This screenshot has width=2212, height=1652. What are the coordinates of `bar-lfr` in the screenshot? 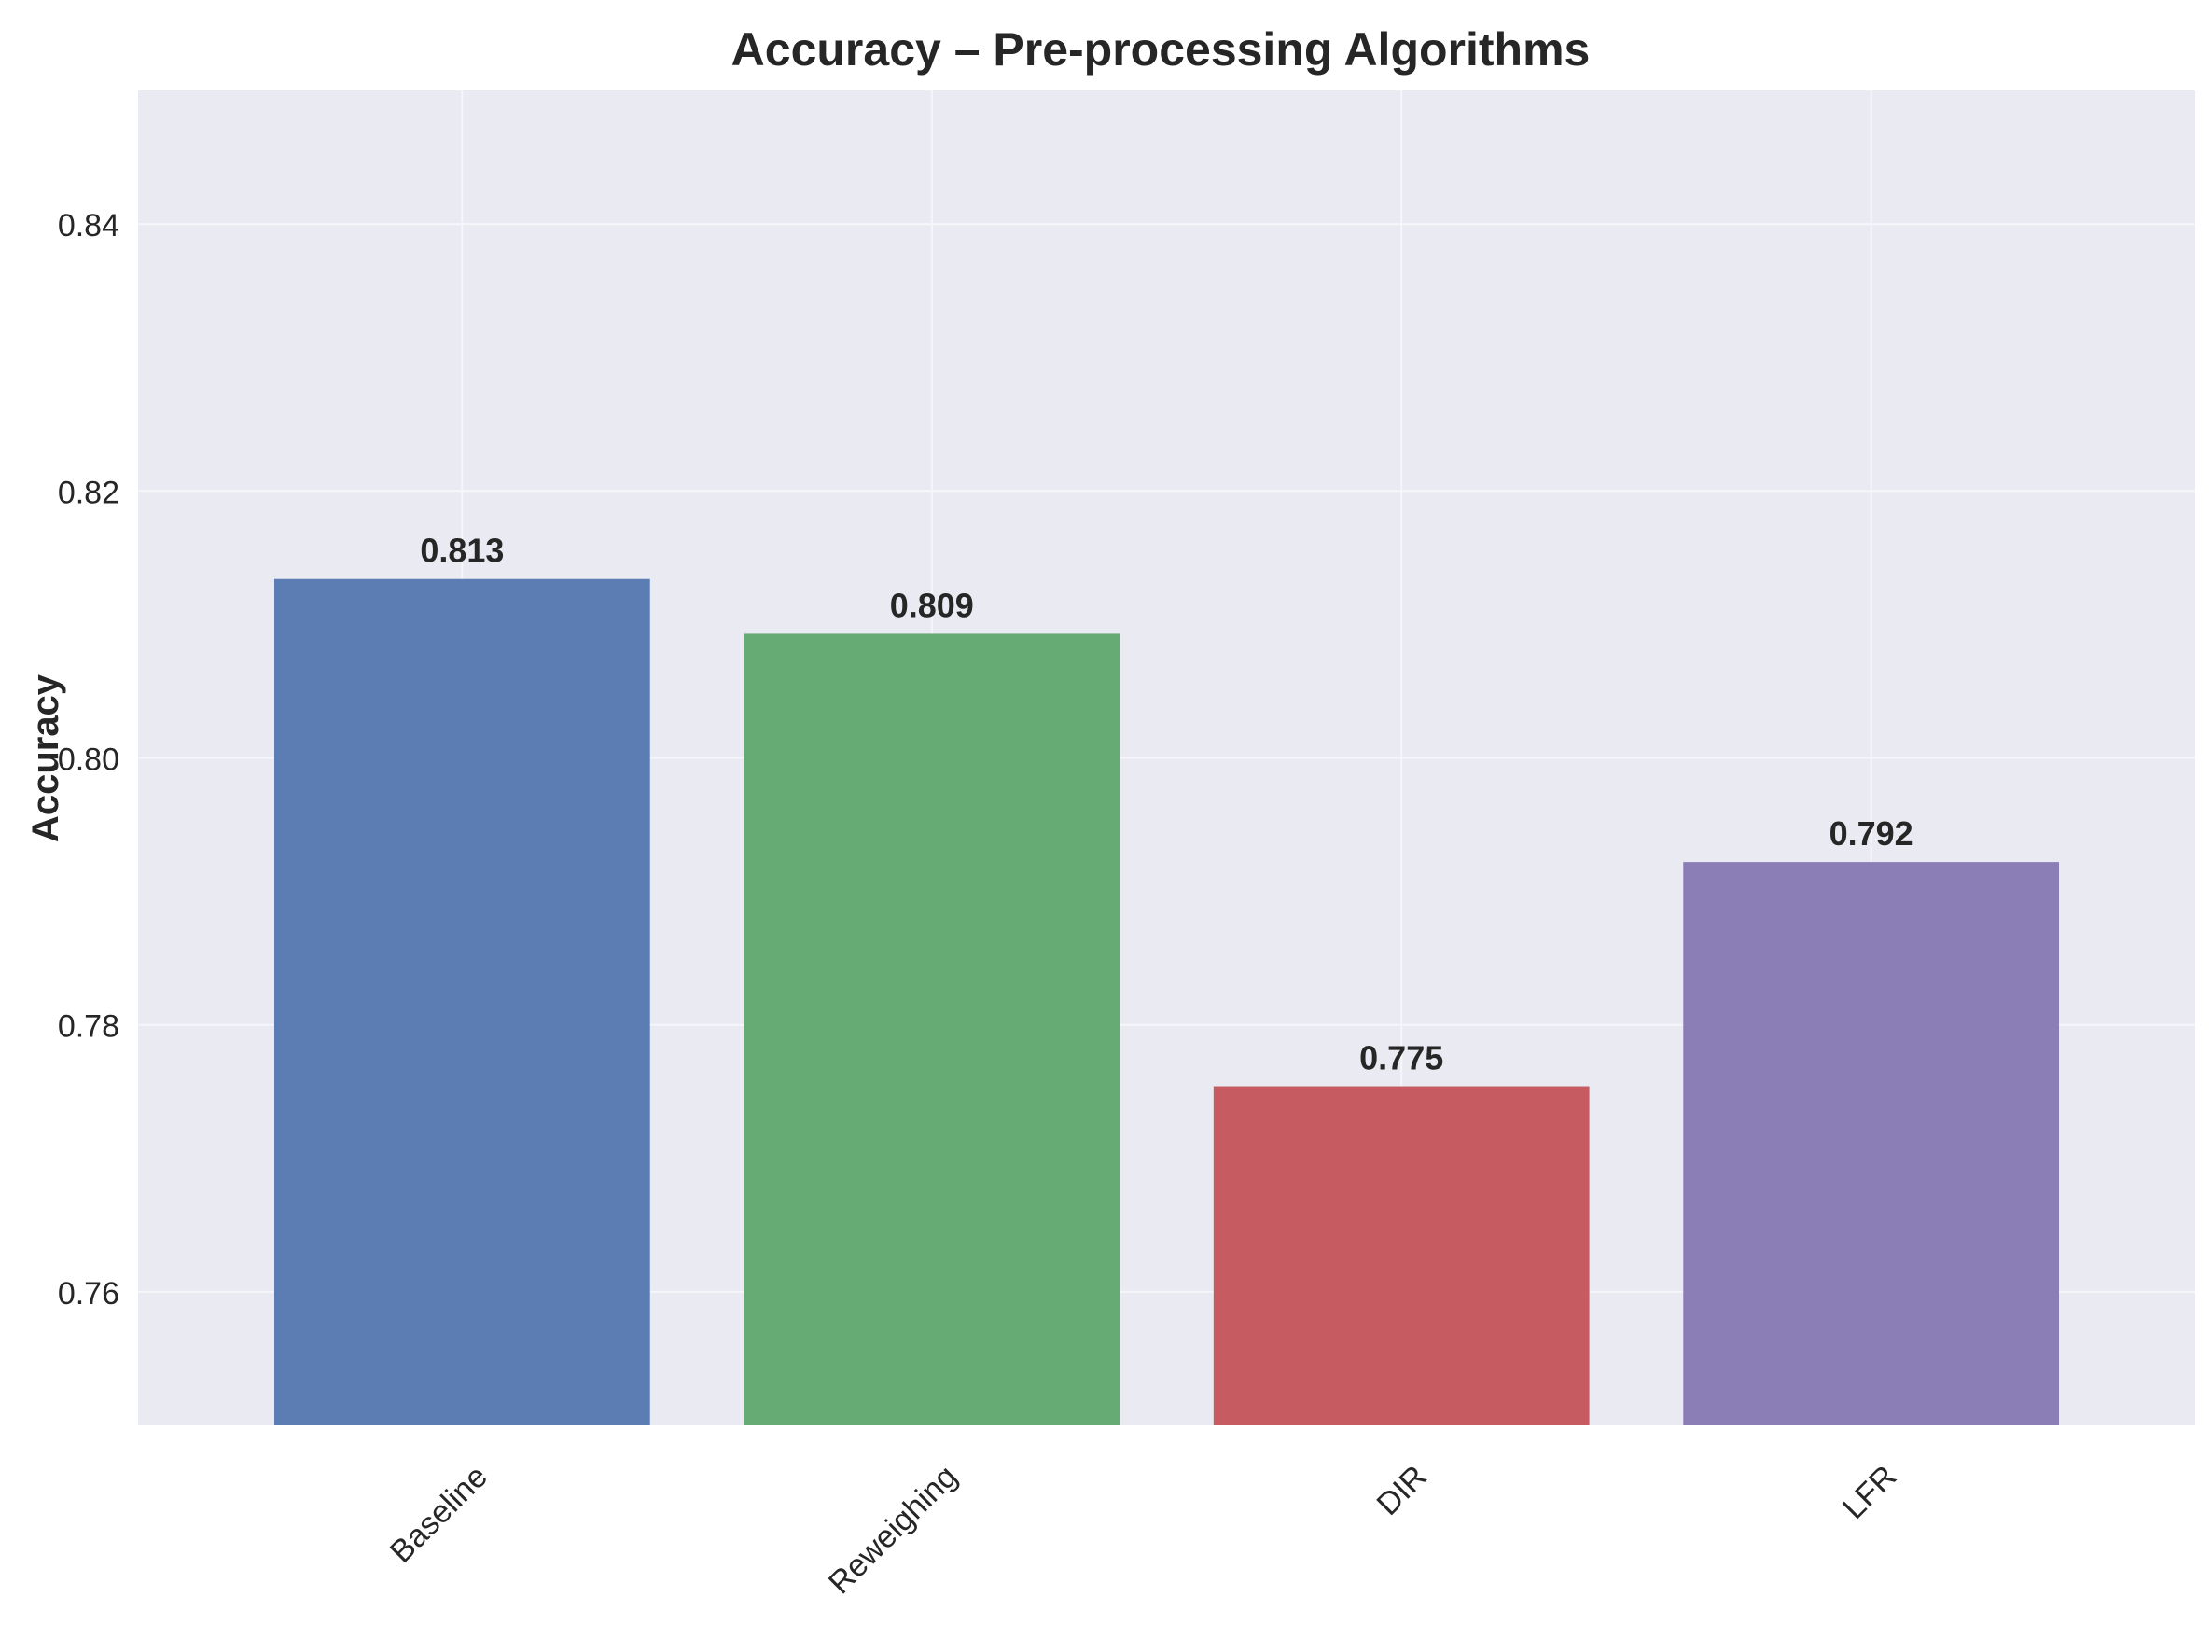 It's located at (1871, 1144).